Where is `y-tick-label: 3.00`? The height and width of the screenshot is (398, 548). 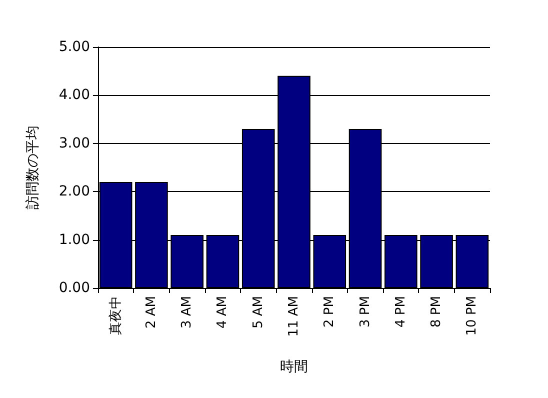 y-tick-label: 3.00 is located at coordinates (74, 143).